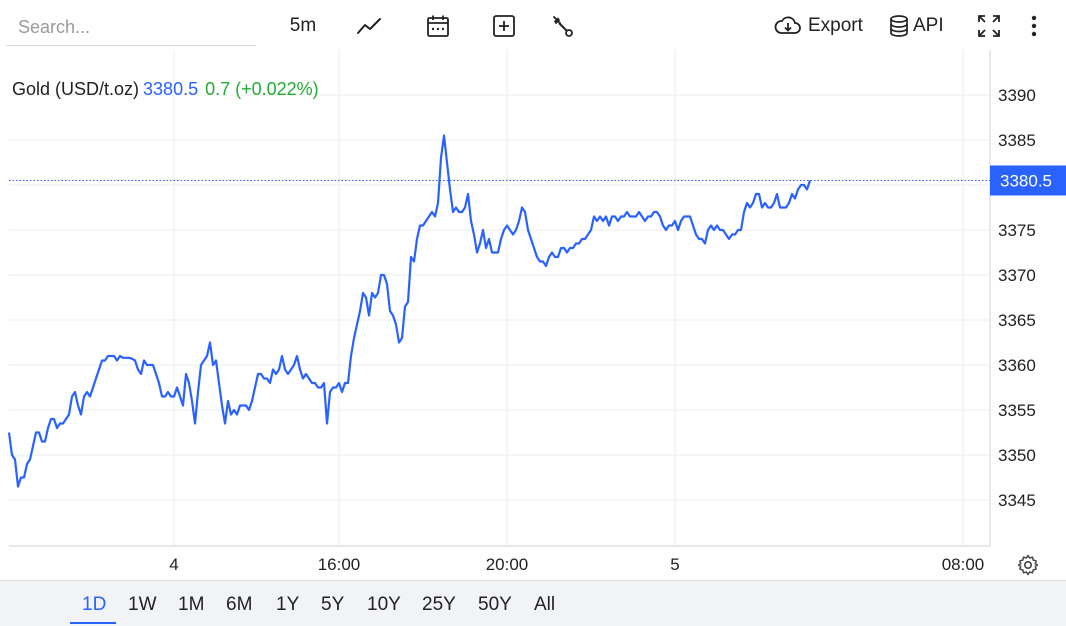 This screenshot has width=1066, height=626. Describe the element at coordinates (339, 564) in the screenshot. I see `x-tick-label: 16:00` at that location.